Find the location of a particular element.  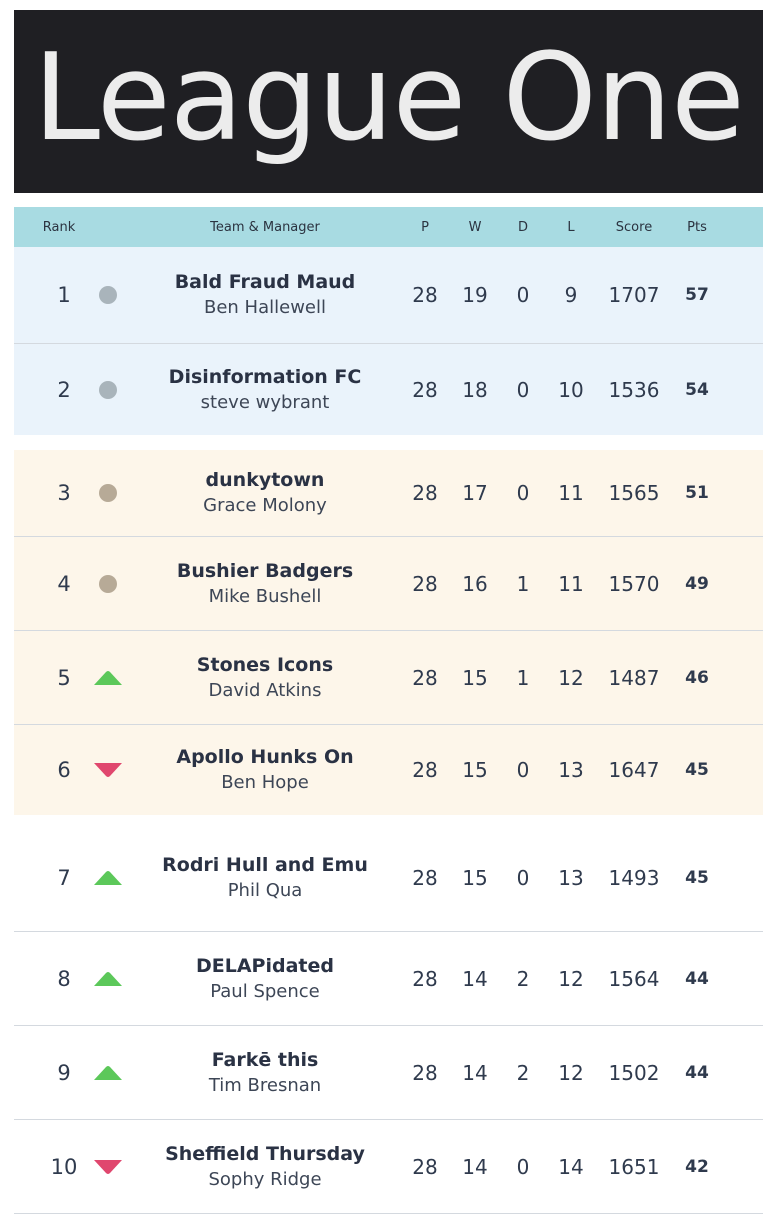

won-value: 18 is located at coordinates (475, 389).